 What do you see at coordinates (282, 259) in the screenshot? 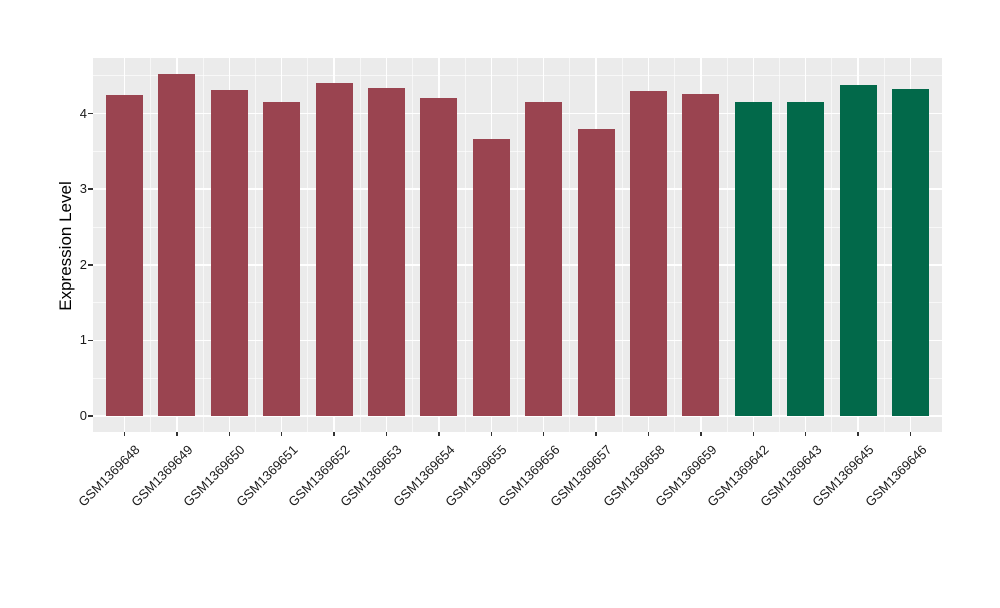
I see `bar-GSM1369651` at bounding box center [282, 259].